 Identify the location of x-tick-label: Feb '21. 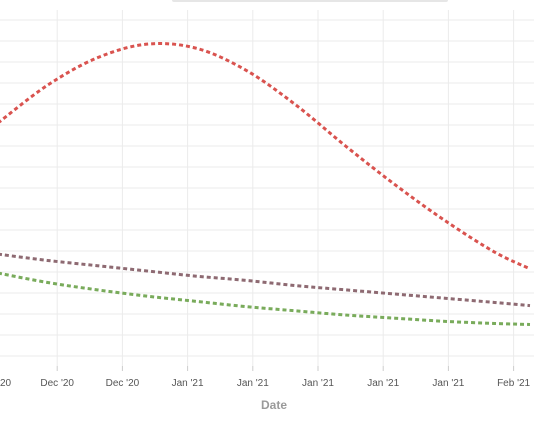
(513, 383).